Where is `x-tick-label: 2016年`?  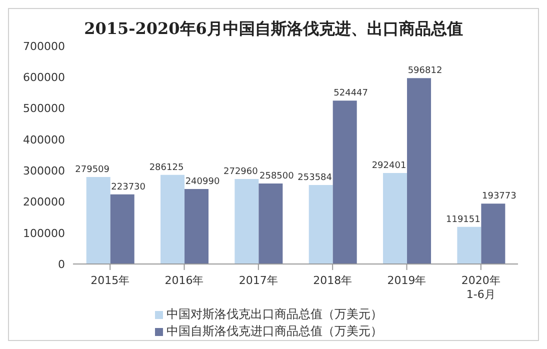 x-tick-label: 2016年 is located at coordinates (184, 280).